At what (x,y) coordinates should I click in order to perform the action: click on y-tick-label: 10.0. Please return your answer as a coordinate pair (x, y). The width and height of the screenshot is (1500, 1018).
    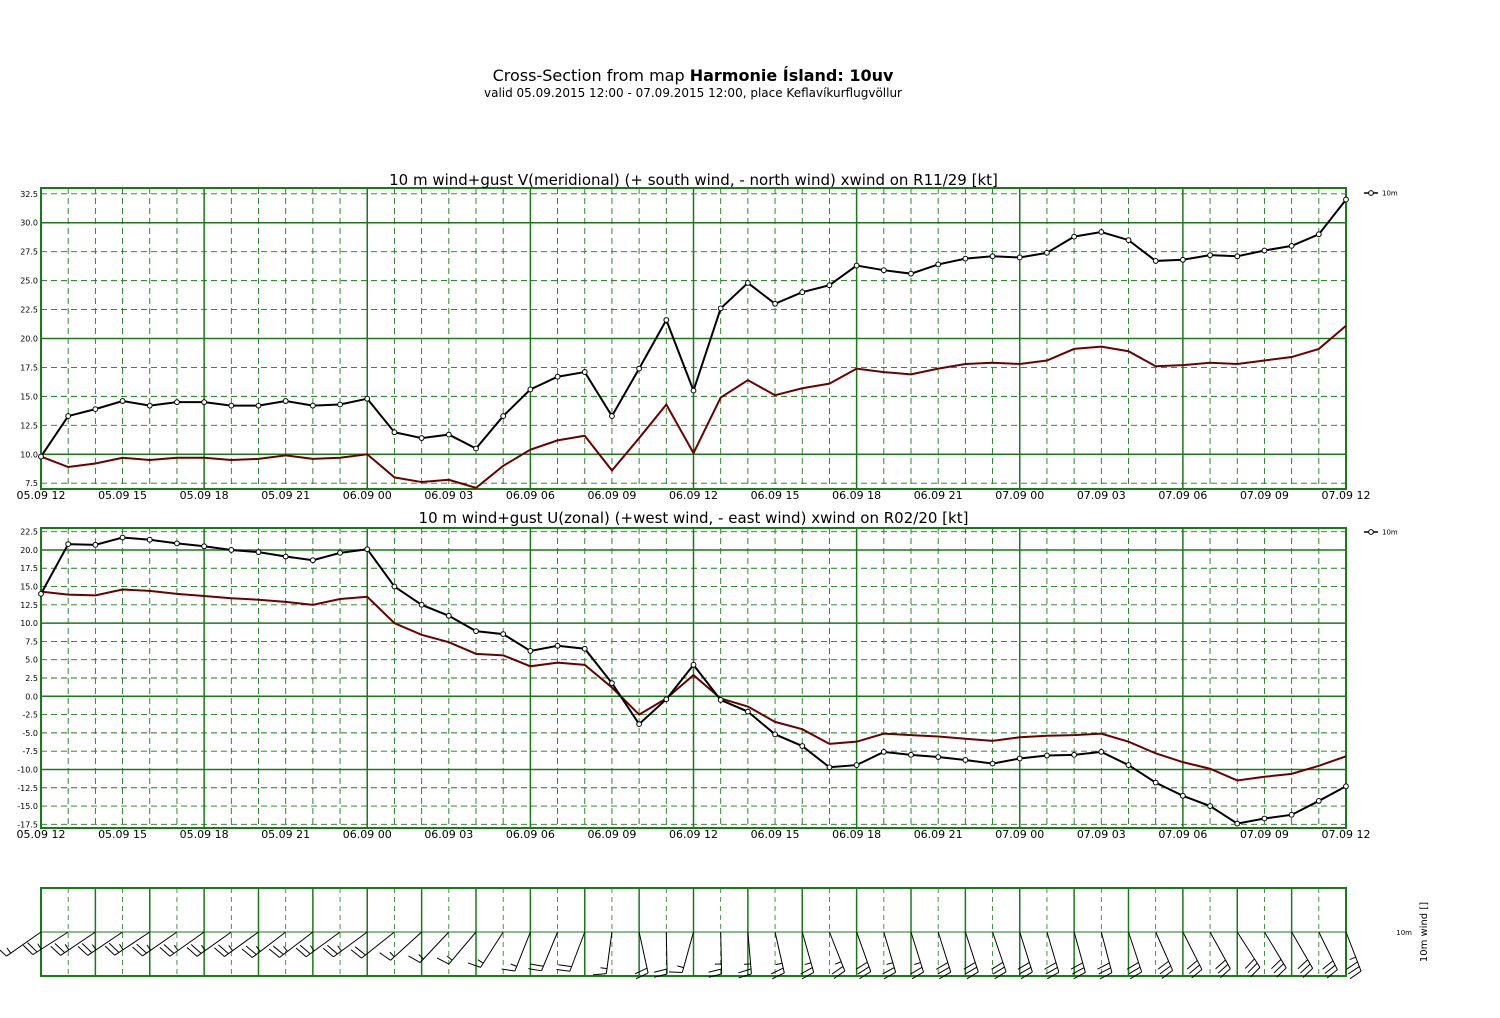
    Looking at the image, I should click on (29, 454).